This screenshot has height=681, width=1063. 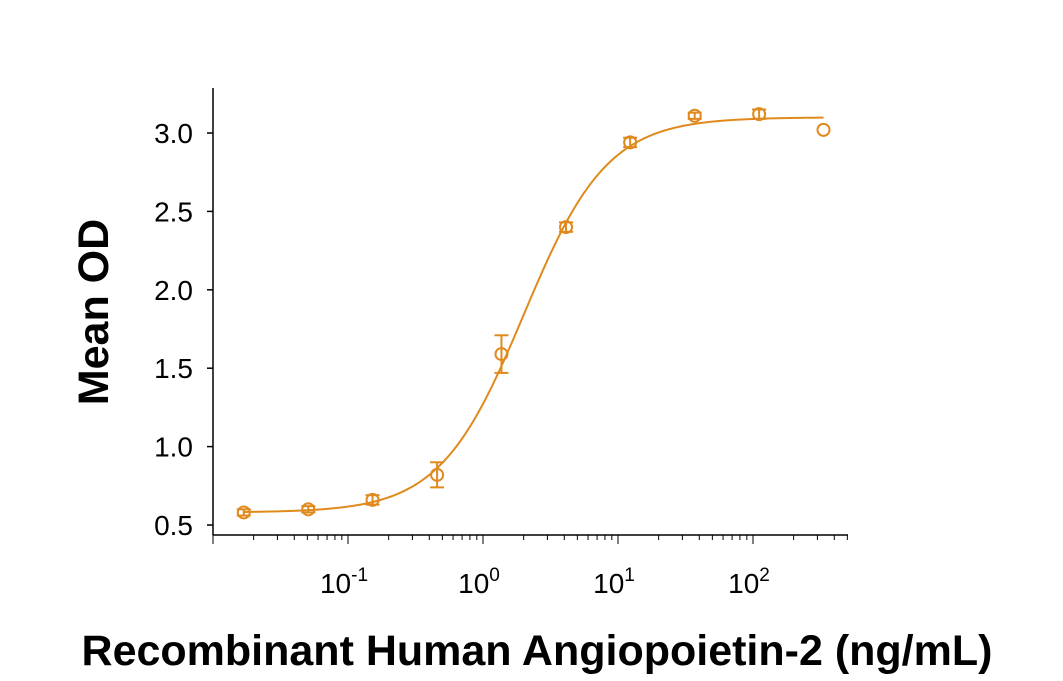 I want to click on y-tick-label: 3.0, so click(x=173, y=133).